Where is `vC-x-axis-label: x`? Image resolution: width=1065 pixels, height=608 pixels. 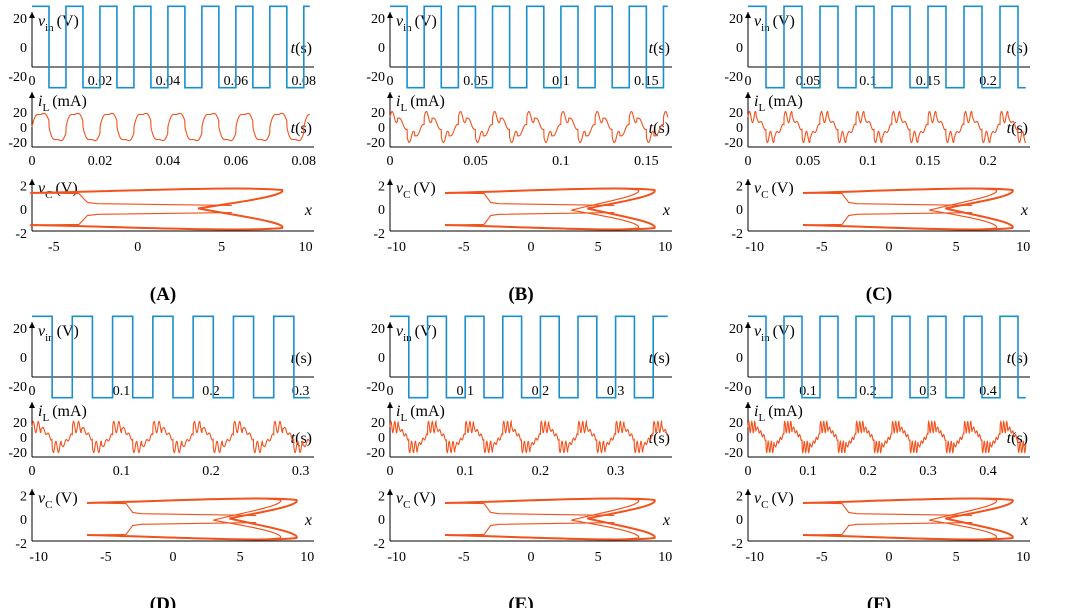
vC-x-axis-label: x is located at coordinates (308, 210).